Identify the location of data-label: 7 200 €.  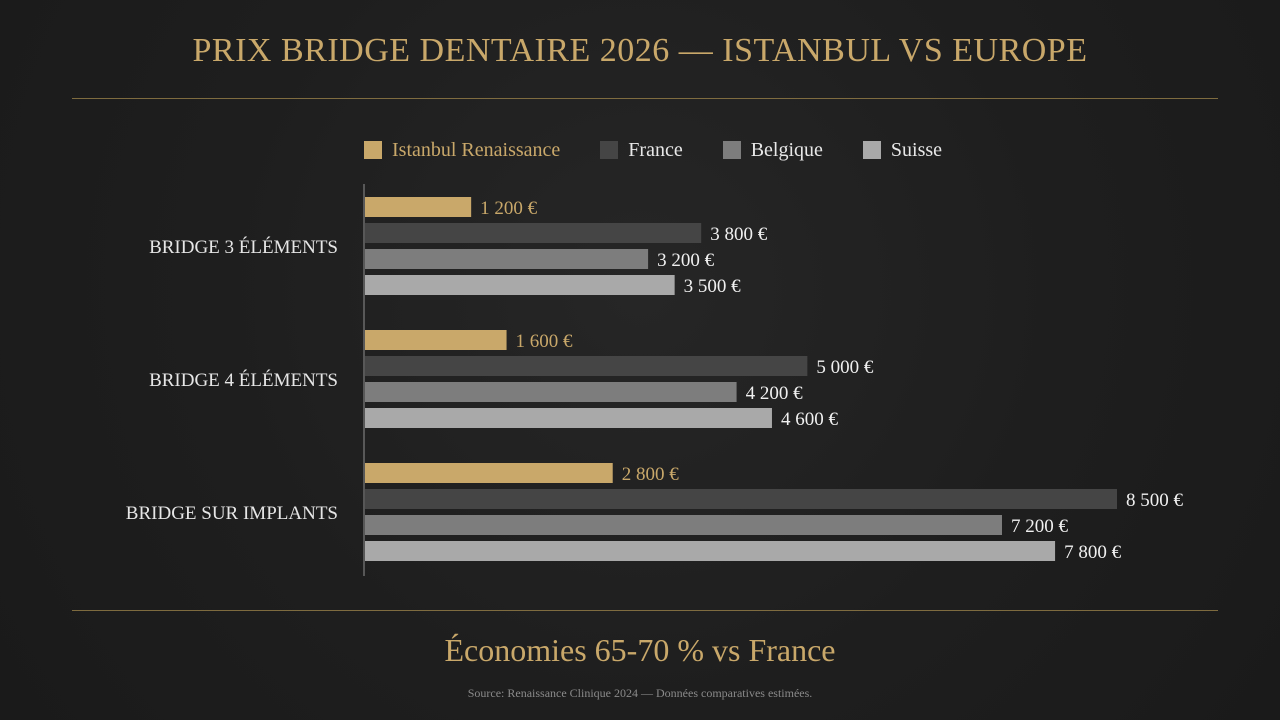
(1040, 526).